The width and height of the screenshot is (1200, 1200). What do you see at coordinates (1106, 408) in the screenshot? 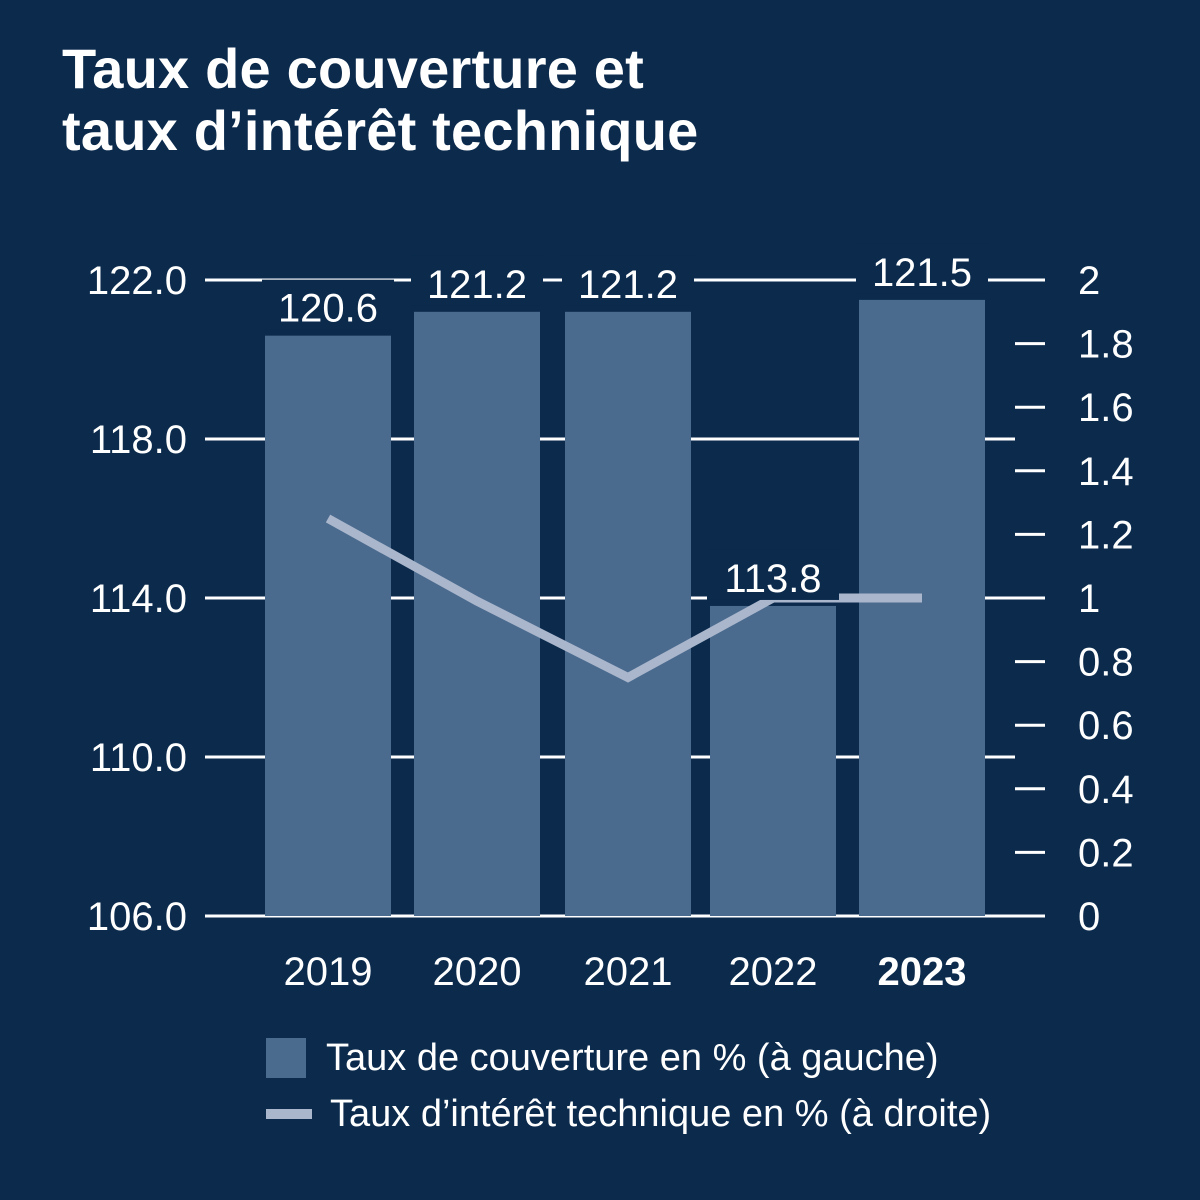
I see `right-tick-label: 1.6` at bounding box center [1106, 408].